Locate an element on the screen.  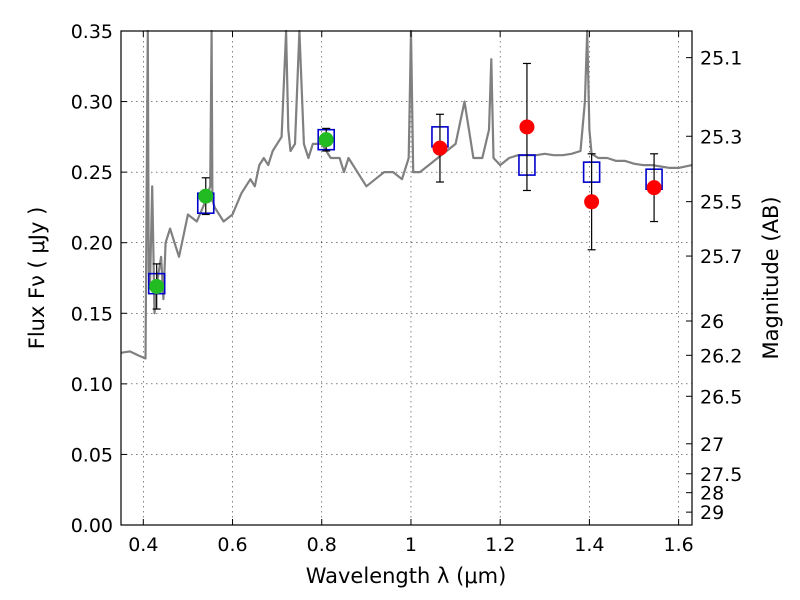
magnitude-tick-label: 26 is located at coordinates (712, 322).